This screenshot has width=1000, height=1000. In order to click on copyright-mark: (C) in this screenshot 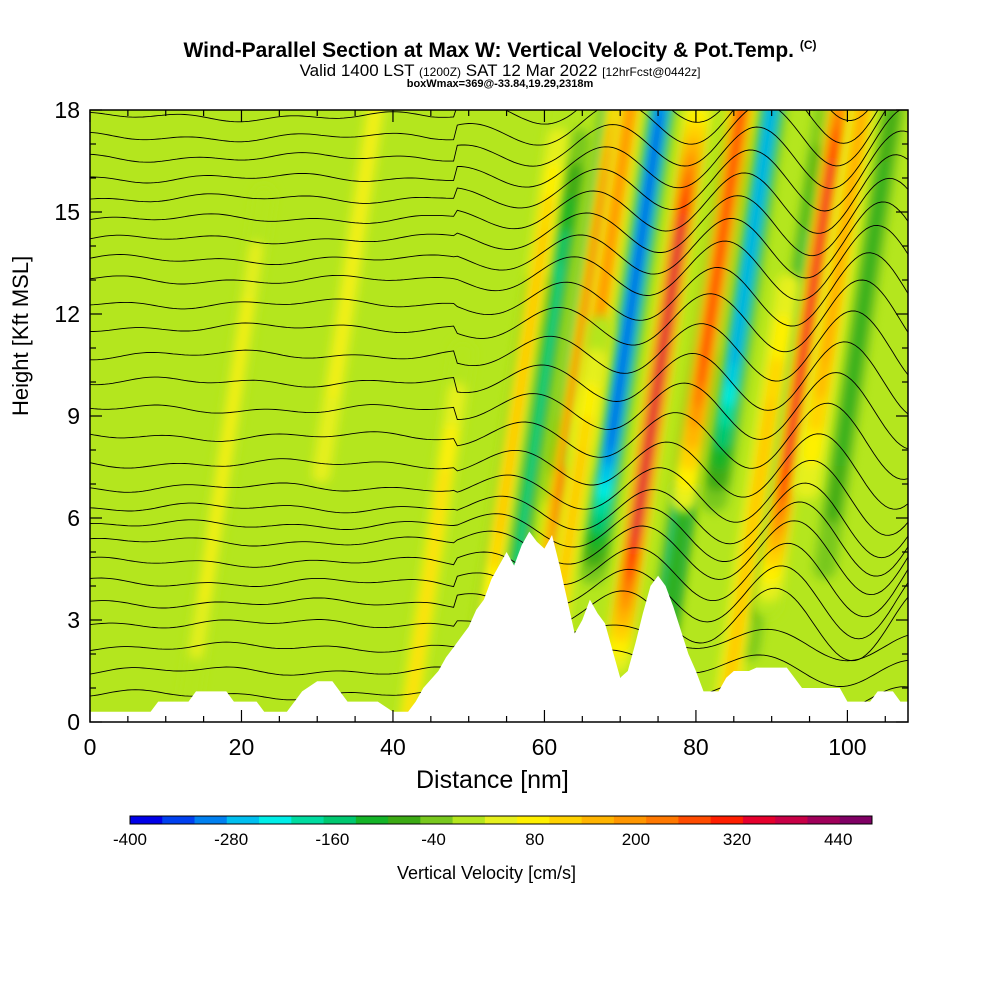, I will do `click(808, 45)`.